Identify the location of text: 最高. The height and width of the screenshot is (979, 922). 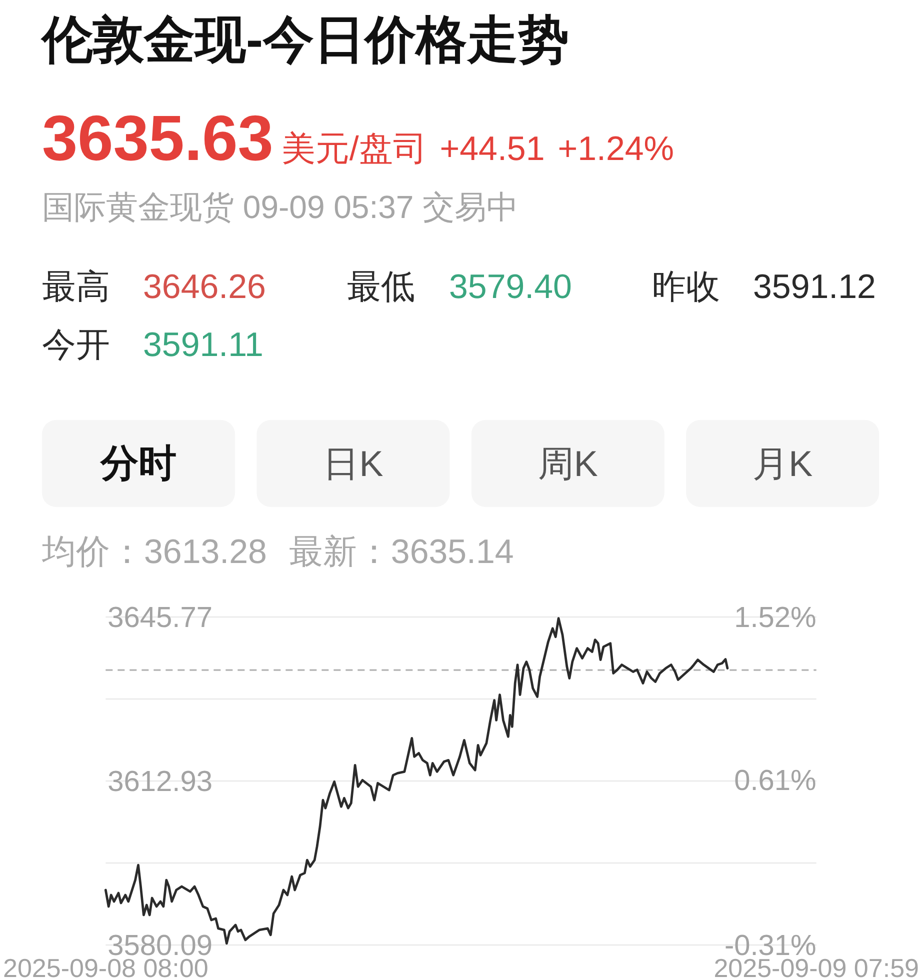
(76, 287).